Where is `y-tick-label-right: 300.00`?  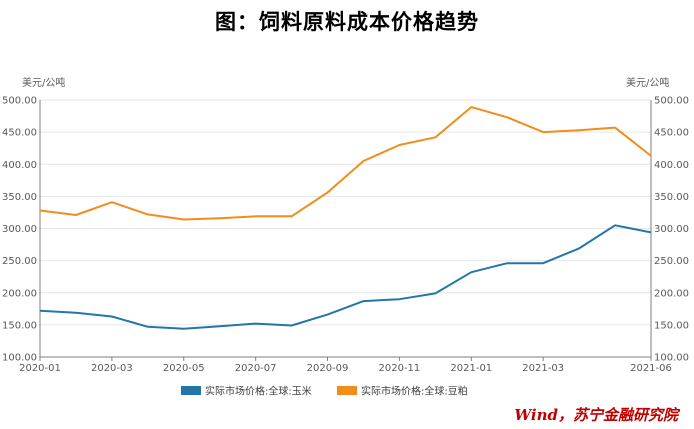 y-tick-label-right: 300.00 is located at coordinates (671, 229).